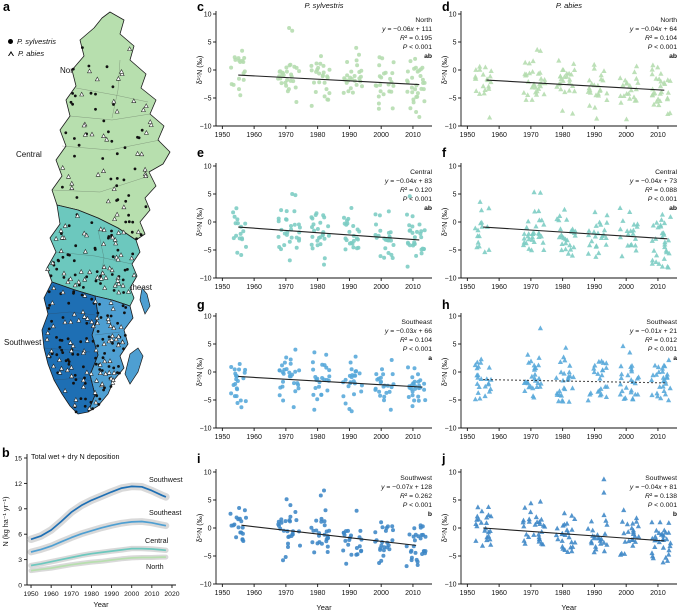  Describe the element at coordinates (445, 222) in the screenshot. I see `ylabel-f: δ¹⁵N (‰)` at that location.